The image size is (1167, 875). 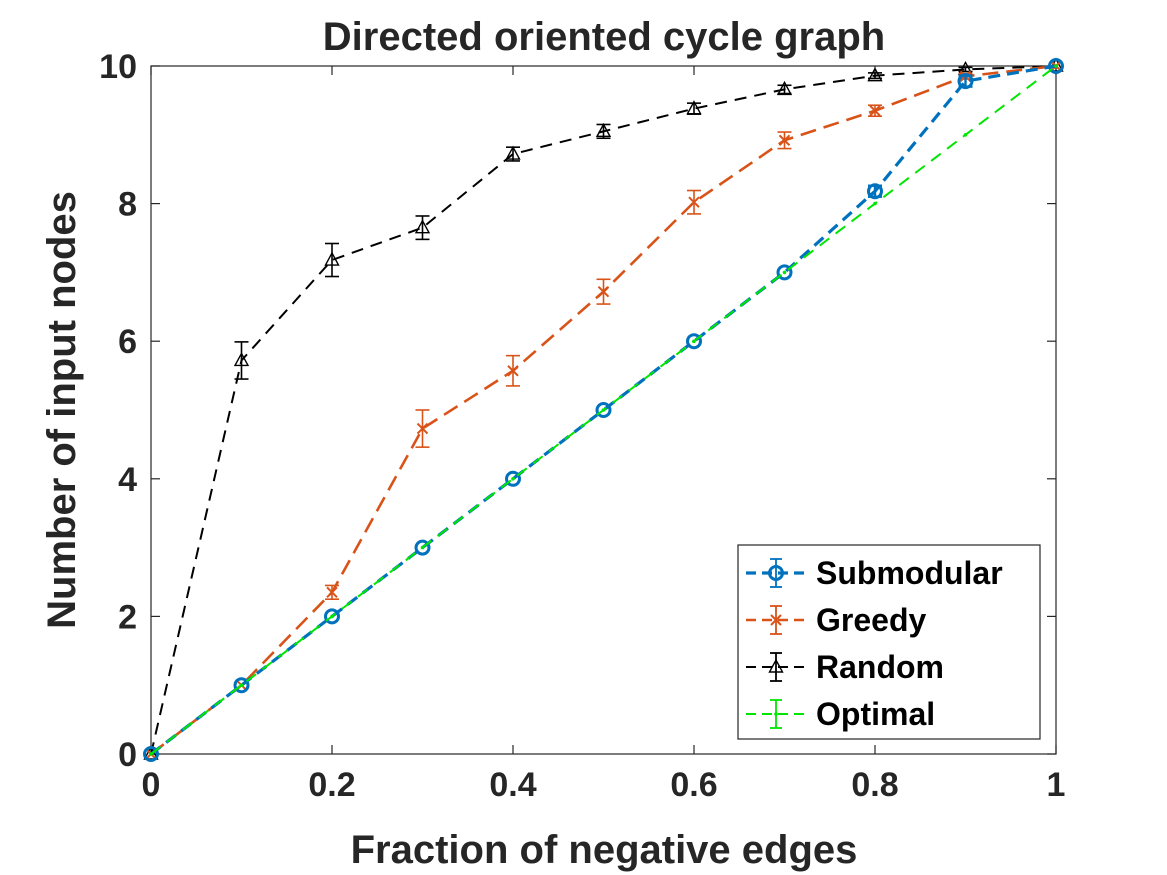 What do you see at coordinates (604, 850) in the screenshot?
I see `x-axis-label: Fraction of negative edges` at bounding box center [604, 850].